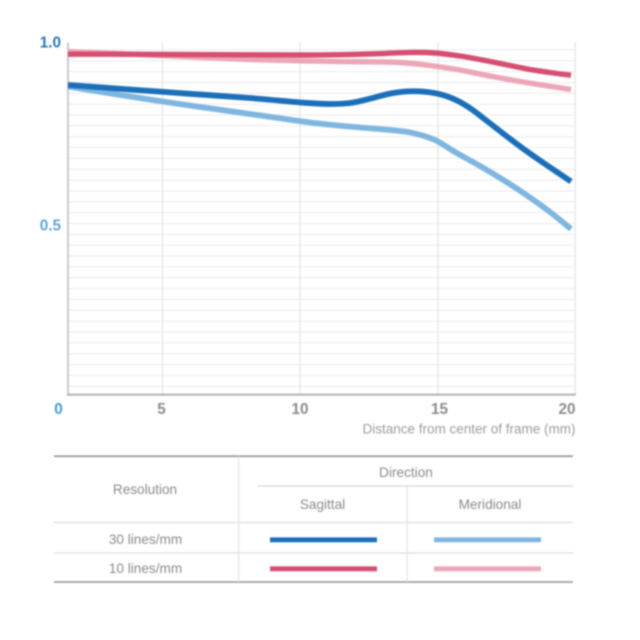  I want to click on svg-text: 15, so click(440, 409).